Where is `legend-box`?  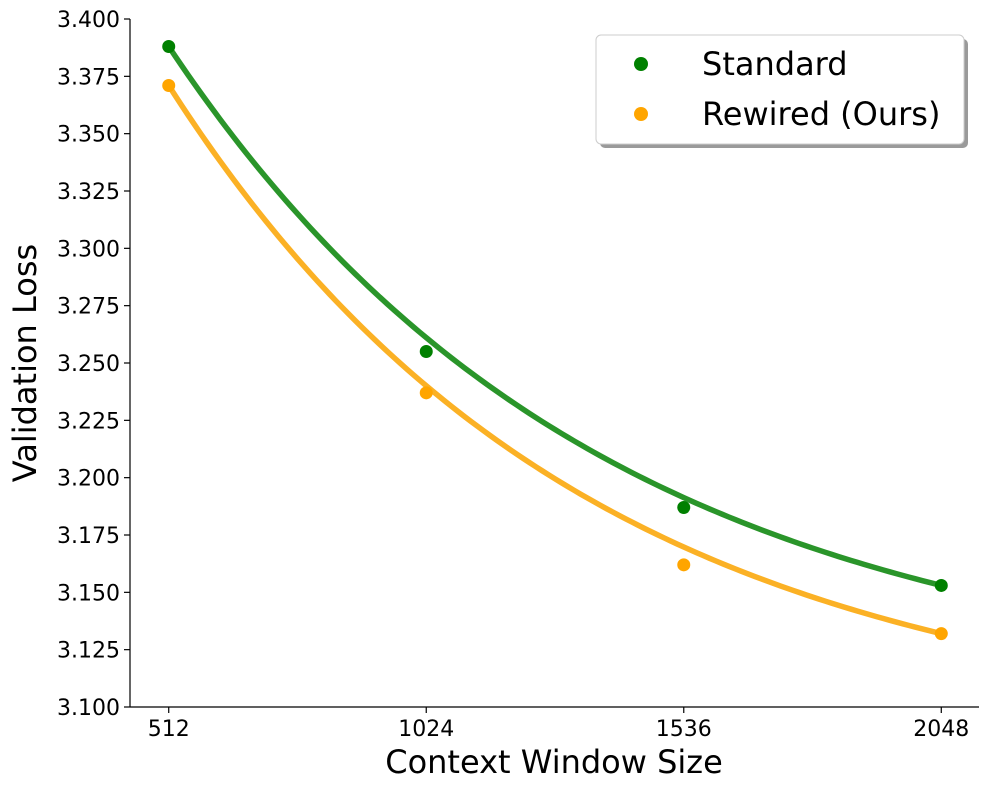 legend-box is located at coordinates (780, 89).